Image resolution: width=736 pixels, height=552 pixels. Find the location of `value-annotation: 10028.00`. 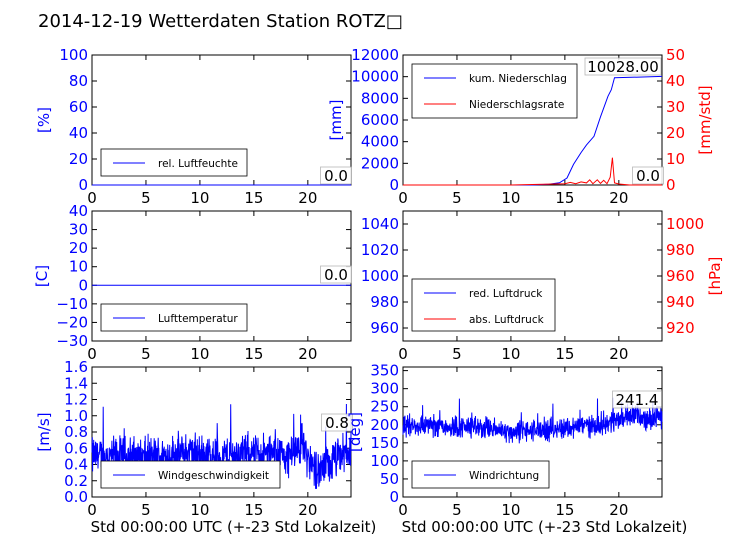

value-annotation: 10028.00 is located at coordinates (623, 67).